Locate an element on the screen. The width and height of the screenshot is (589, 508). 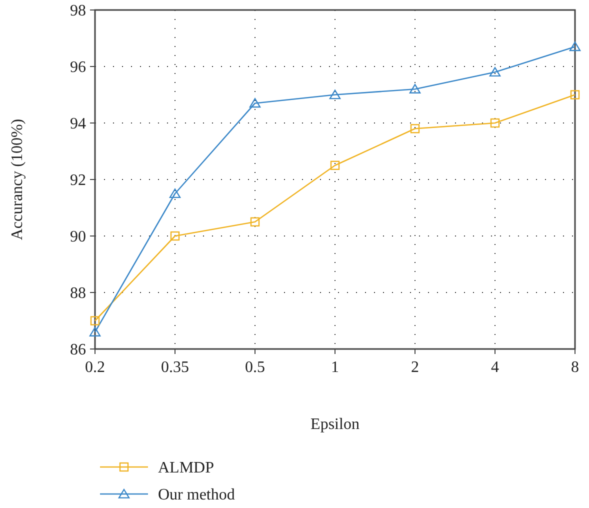
y-tick-label: 98 is located at coordinates (78, 11).